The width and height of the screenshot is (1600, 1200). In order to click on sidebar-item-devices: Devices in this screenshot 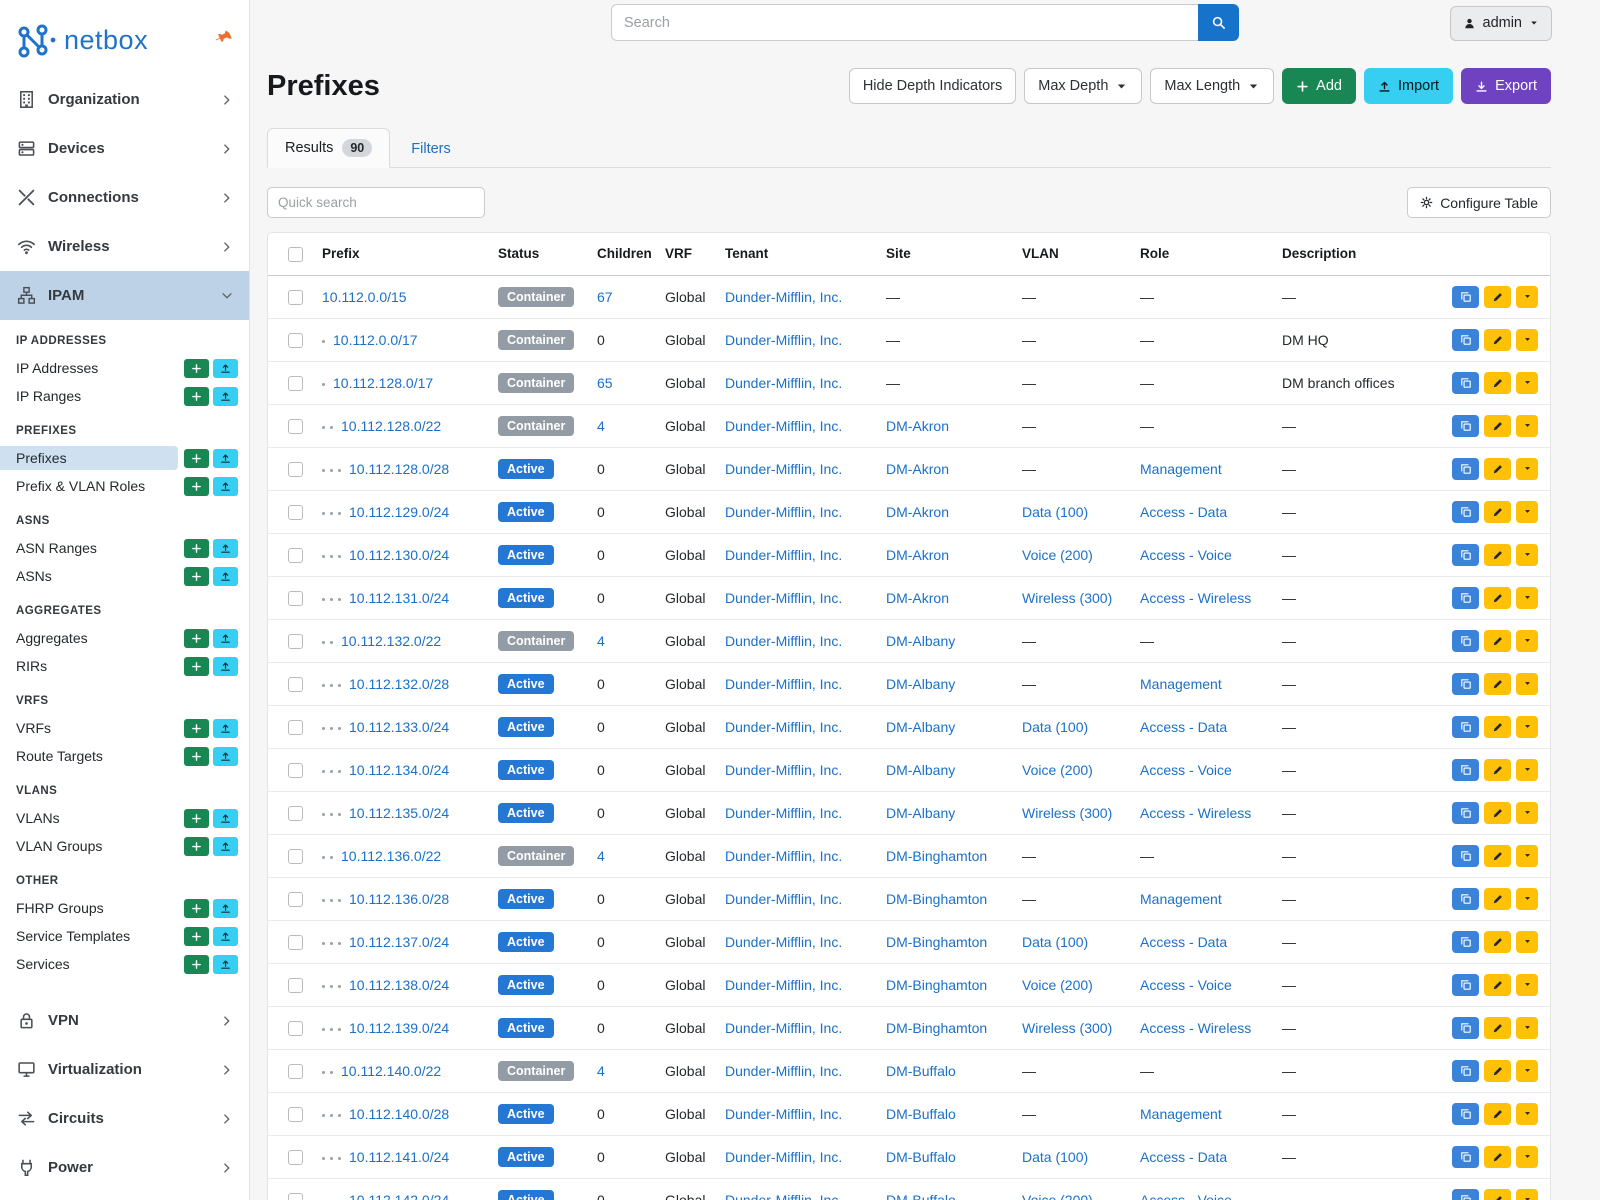, I will do `click(124, 148)`.